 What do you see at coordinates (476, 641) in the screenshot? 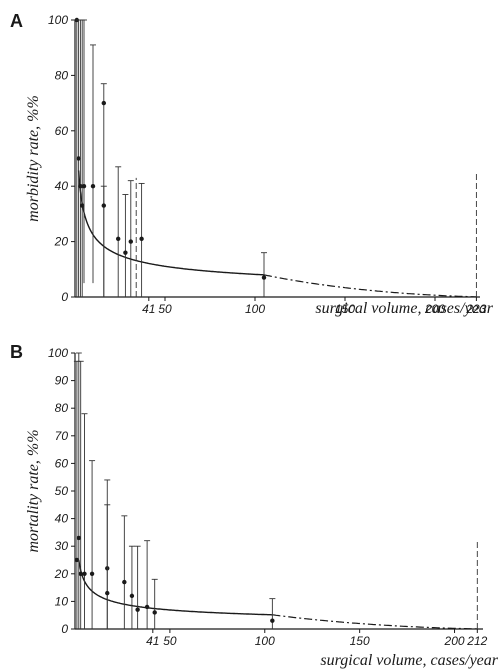
I see `x-tick-label: 212` at bounding box center [476, 641].